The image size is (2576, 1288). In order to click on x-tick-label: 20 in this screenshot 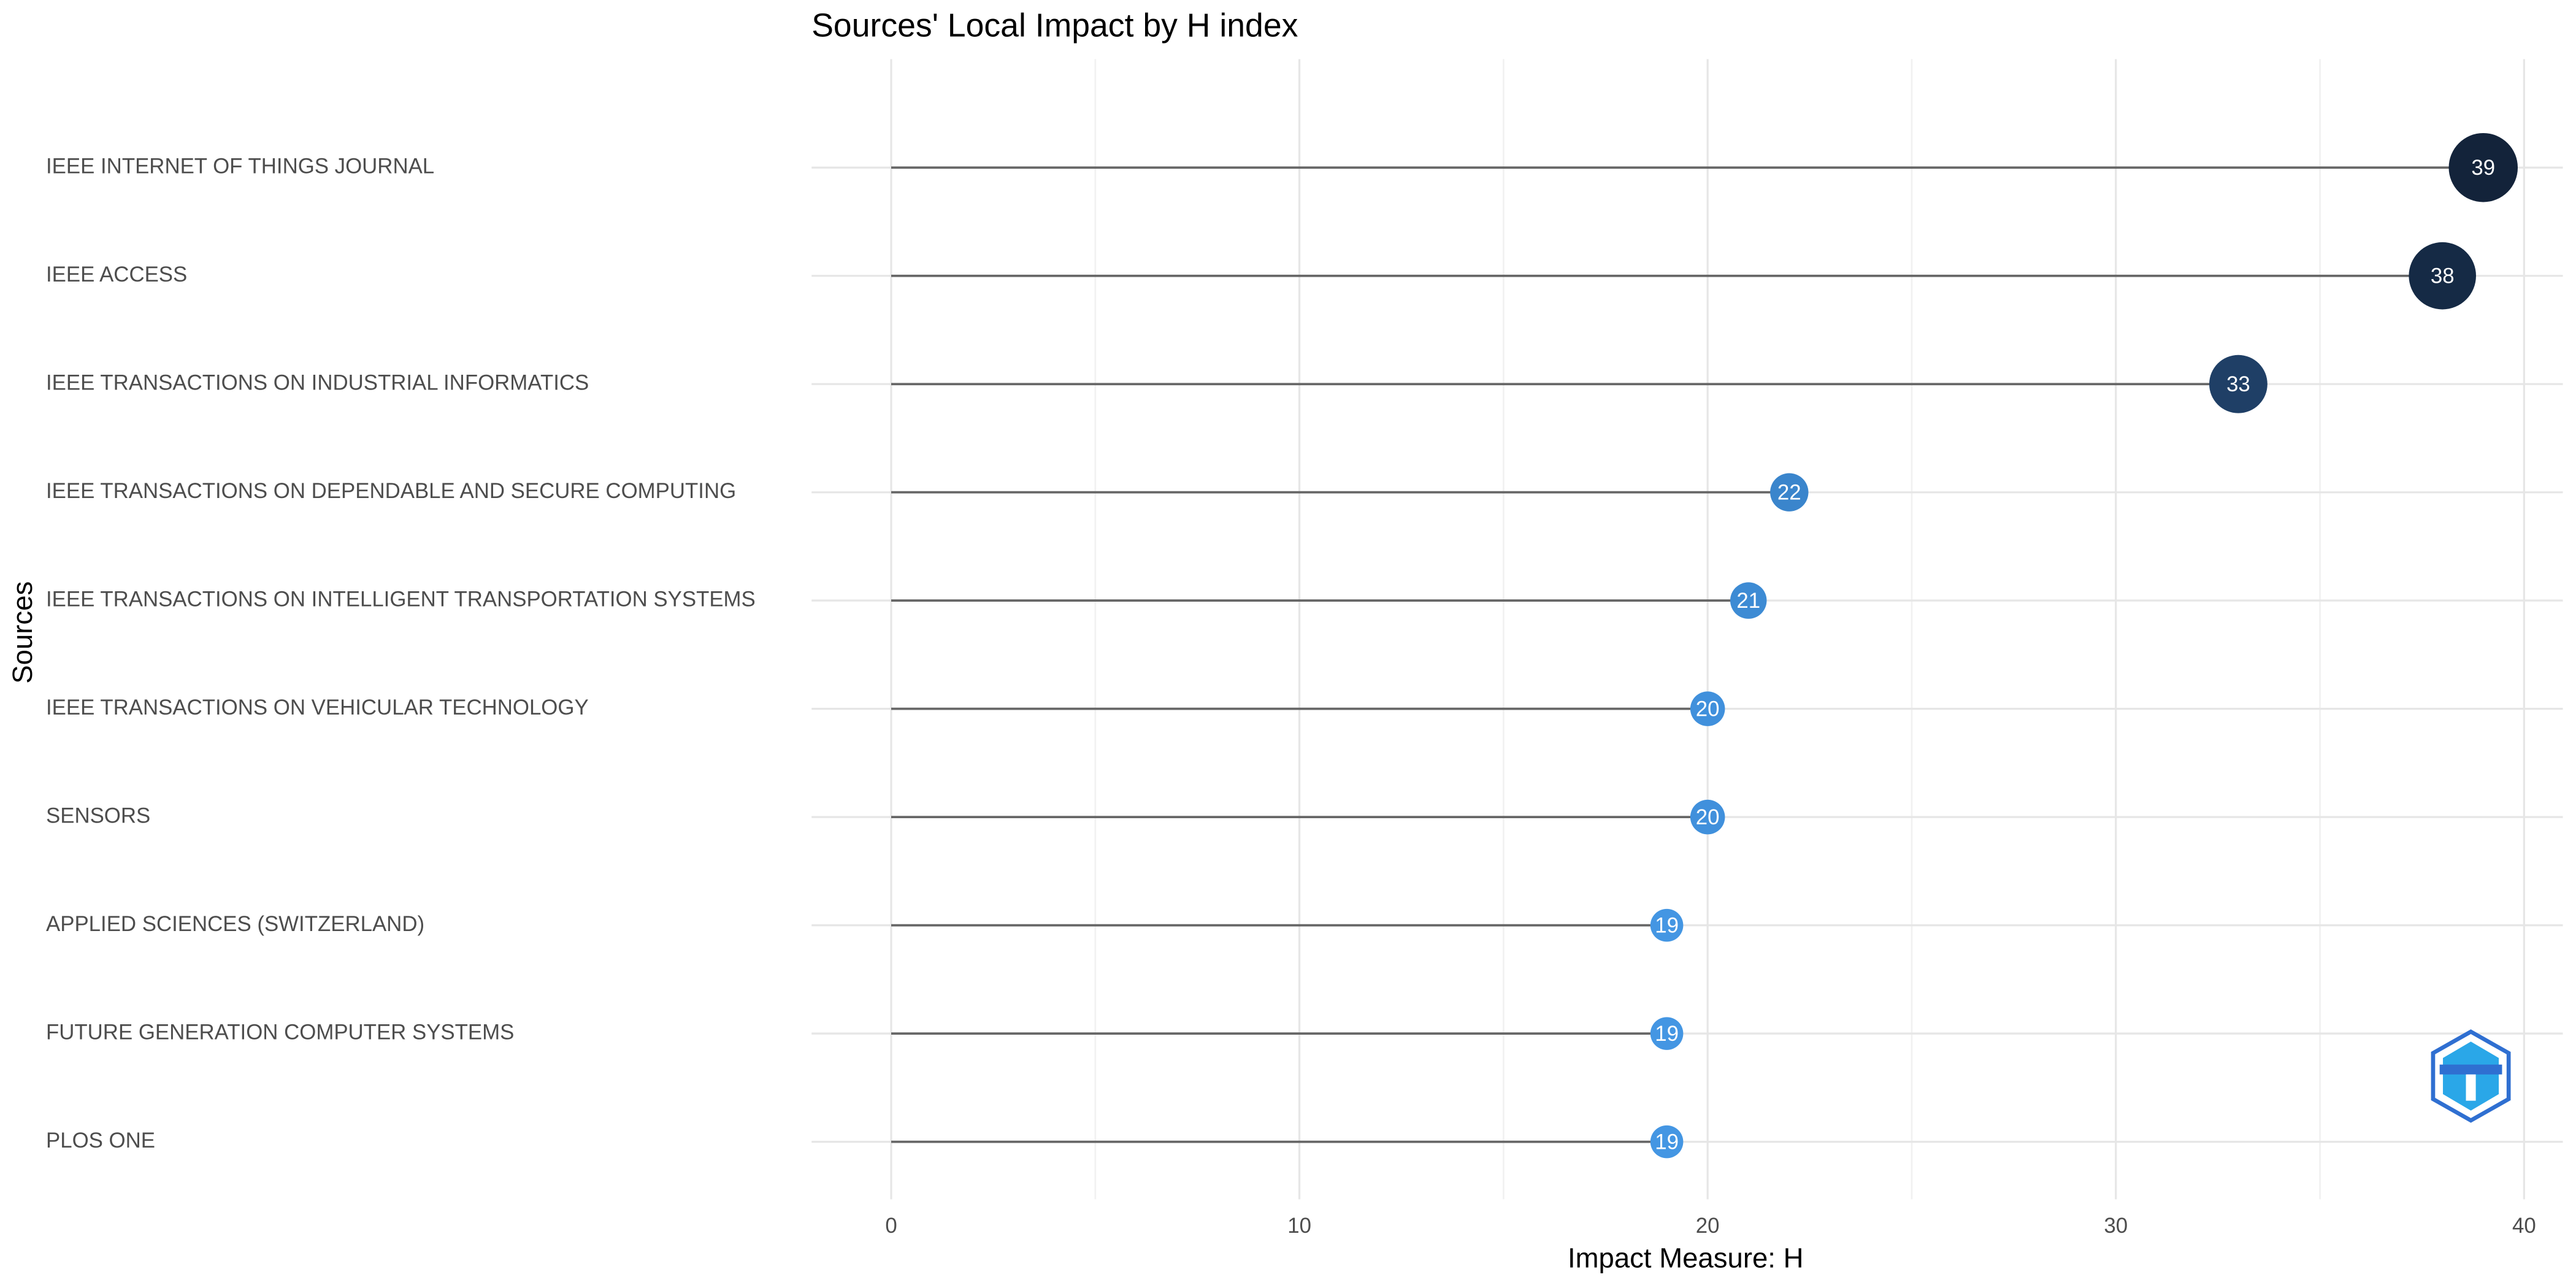, I will do `click(1708, 1226)`.